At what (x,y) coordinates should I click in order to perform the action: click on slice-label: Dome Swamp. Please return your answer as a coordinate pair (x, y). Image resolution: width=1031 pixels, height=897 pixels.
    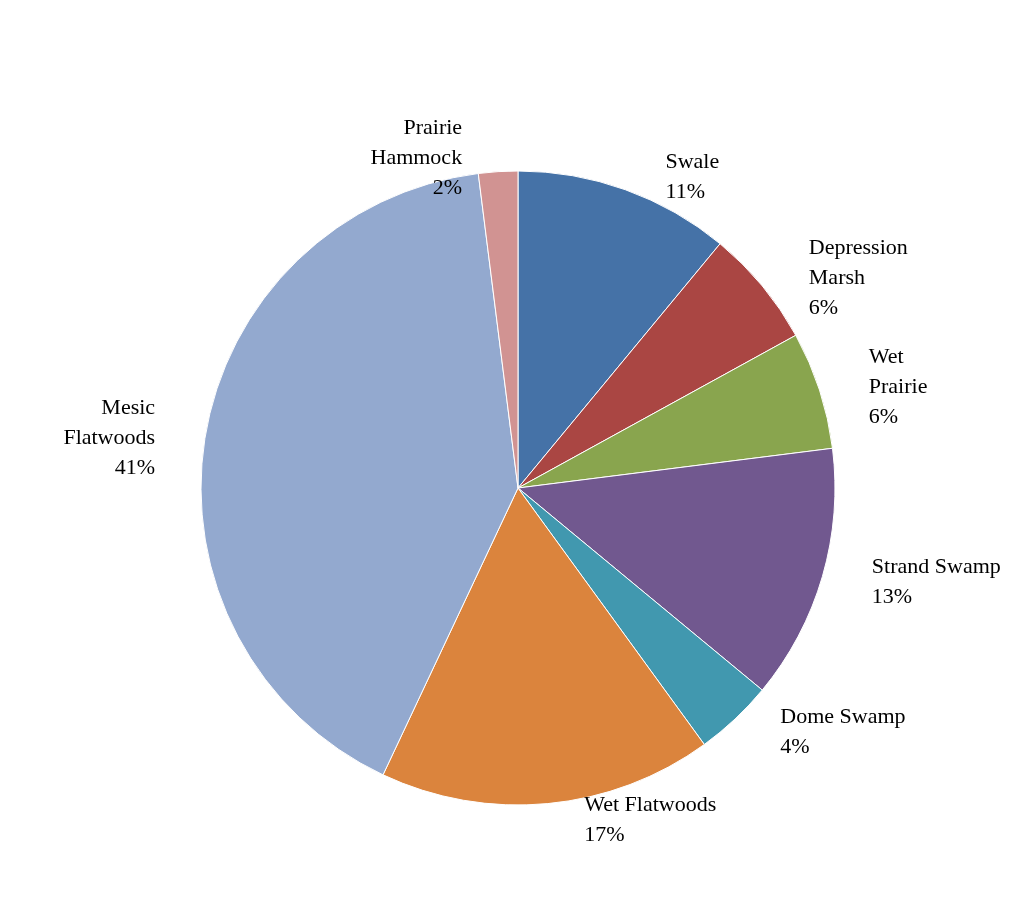
    Looking at the image, I should click on (843, 715).